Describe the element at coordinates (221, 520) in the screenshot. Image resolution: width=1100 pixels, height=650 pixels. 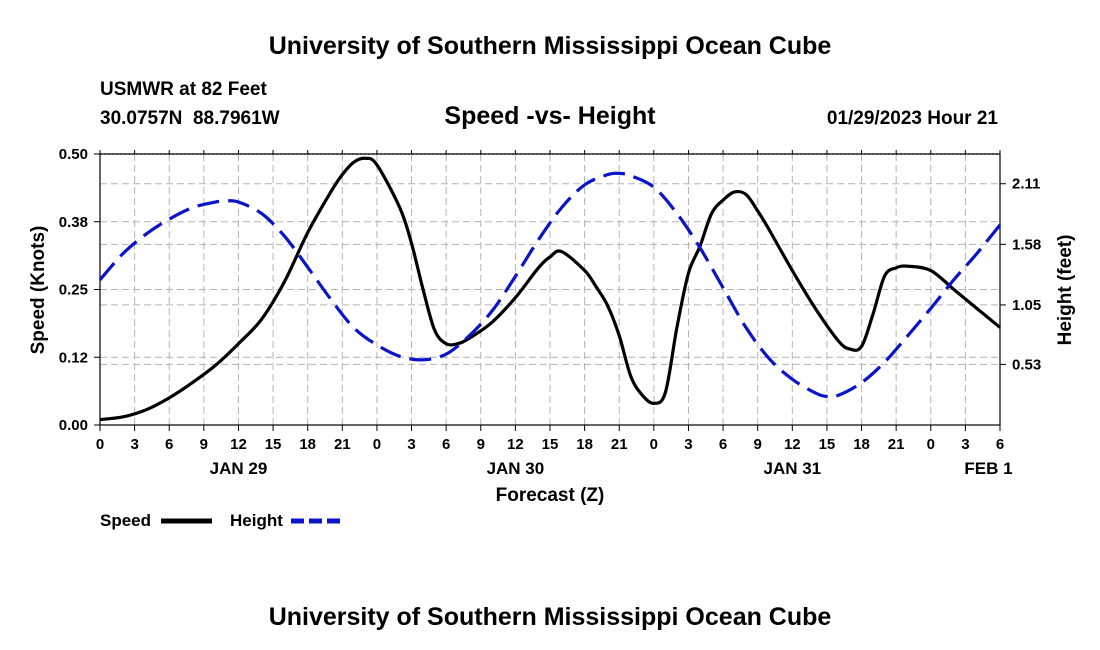
I see `legend: Speed Height` at that location.